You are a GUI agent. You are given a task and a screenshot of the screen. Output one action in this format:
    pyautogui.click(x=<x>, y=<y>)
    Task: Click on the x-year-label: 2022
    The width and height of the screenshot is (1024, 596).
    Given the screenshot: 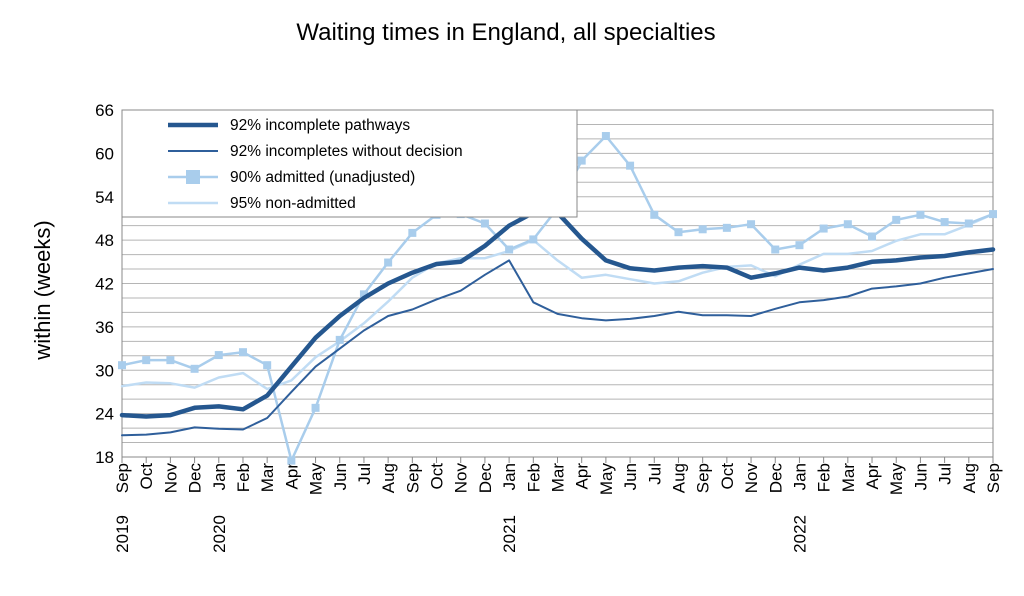 What is the action you would take?
    pyautogui.click(x=799, y=534)
    